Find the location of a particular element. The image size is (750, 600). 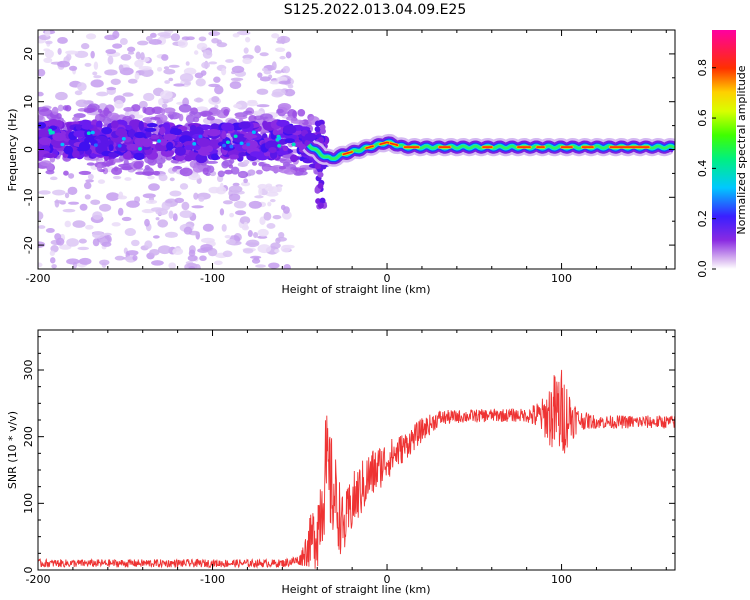

y-tick-label: 200 is located at coordinates (28, 436).